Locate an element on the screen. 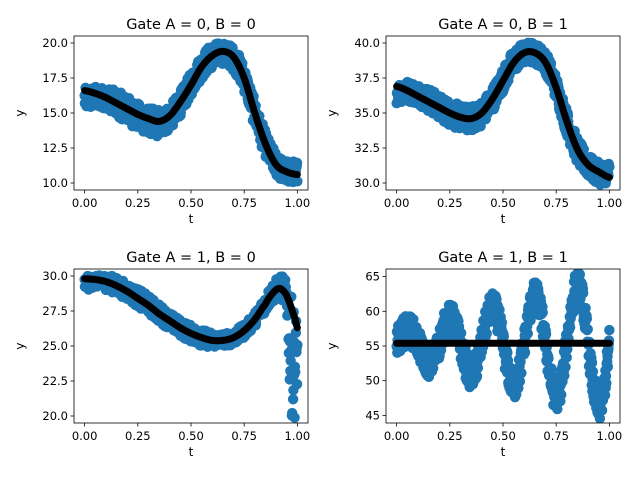 The width and height of the screenshot is (640, 480). y-tick-label: 10.0 is located at coordinates (55, 183).